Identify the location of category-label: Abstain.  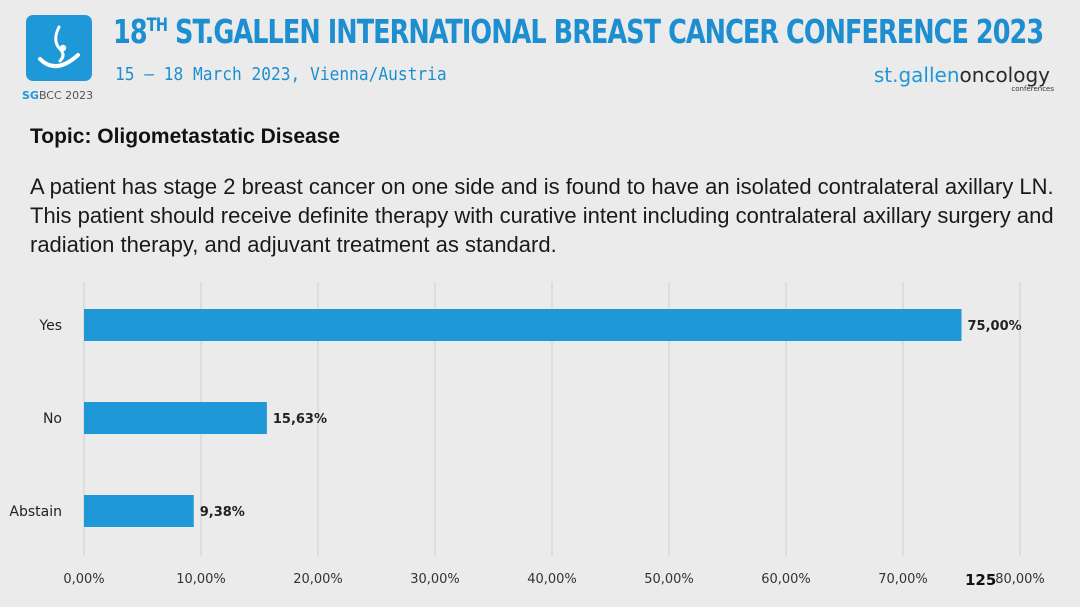
(35, 512).